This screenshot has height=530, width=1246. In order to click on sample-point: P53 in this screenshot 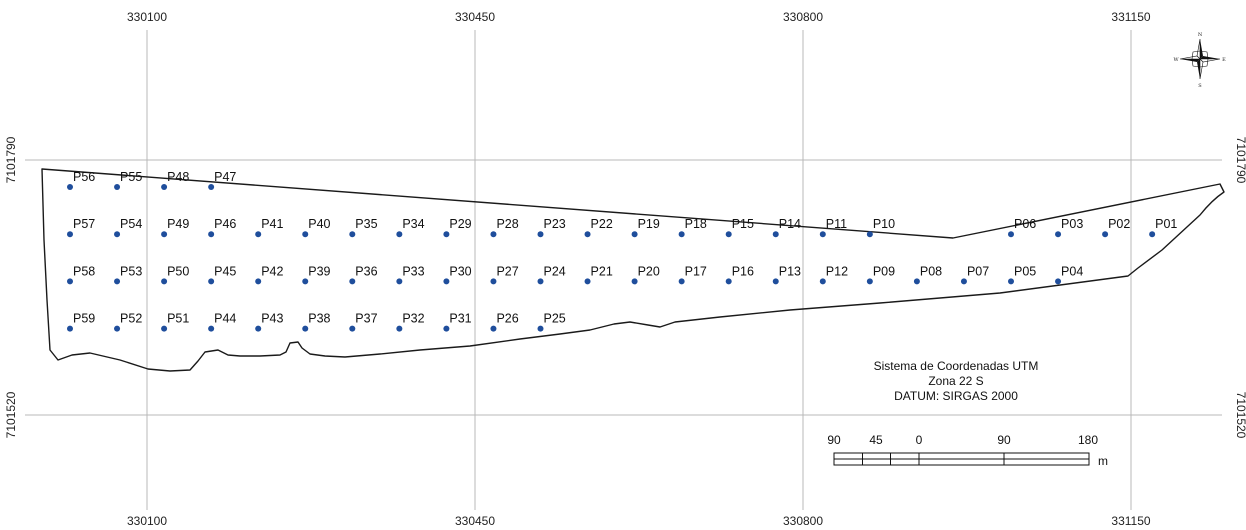, I will do `click(128, 274)`.